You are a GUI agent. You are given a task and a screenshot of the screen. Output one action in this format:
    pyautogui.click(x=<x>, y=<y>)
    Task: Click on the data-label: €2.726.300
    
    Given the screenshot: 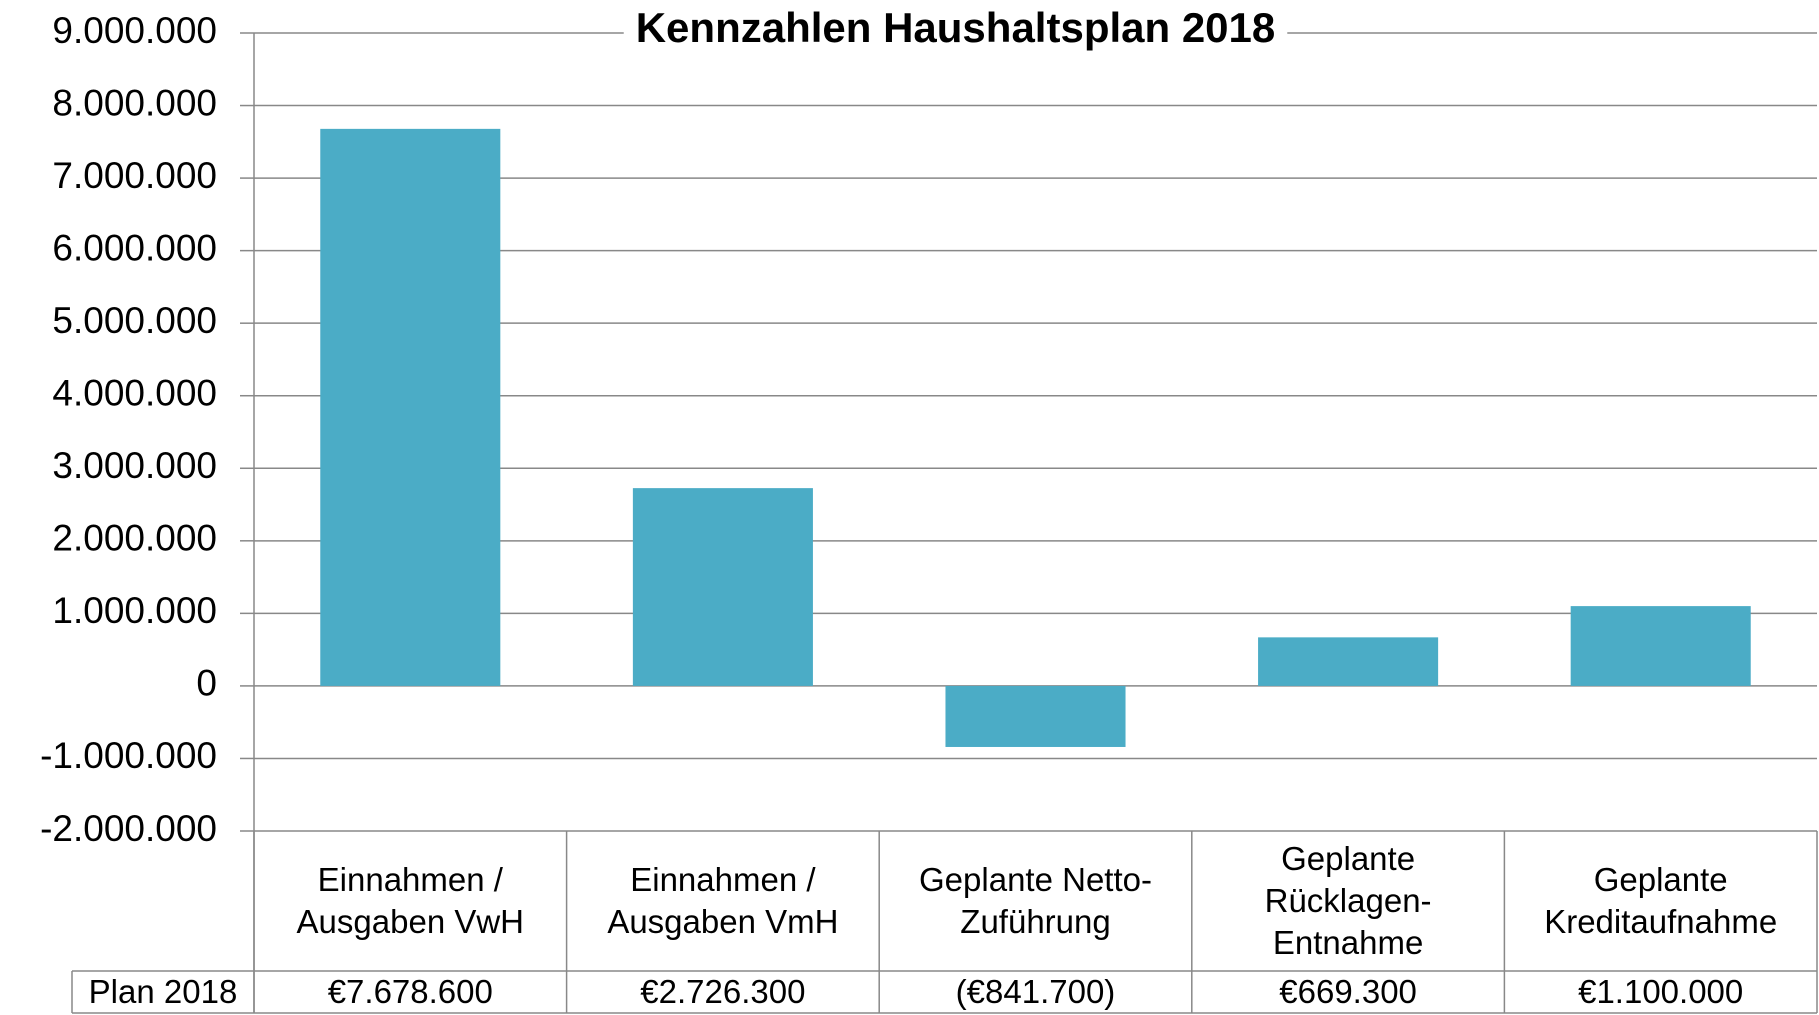 What is the action you would take?
    pyautogui.click(x=723, y=991)
    